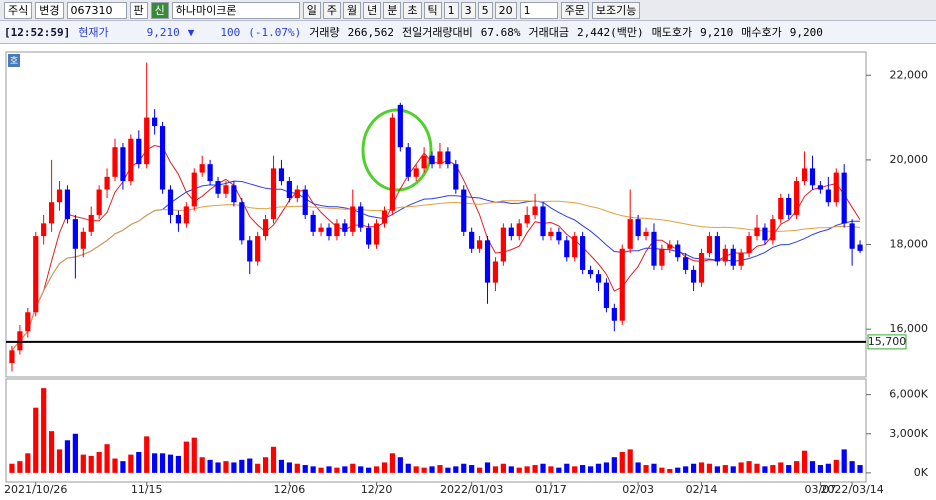 This screenshot has width=936, height=500. Describe the element at coordinates (821, 489) in the screenshot. I see `x-tick-label: 03/07` at that location.